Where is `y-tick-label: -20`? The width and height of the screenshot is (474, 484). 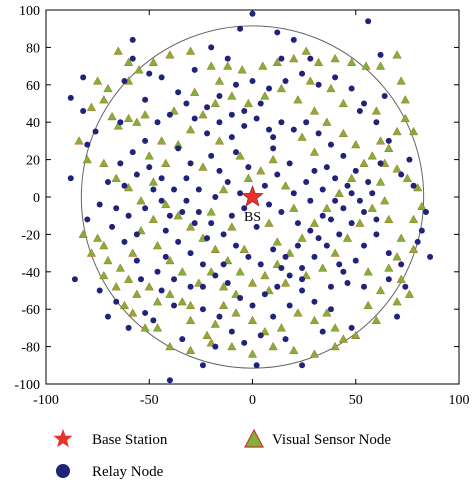
y-tick-label: -20 is located at coordinates (30, 235).